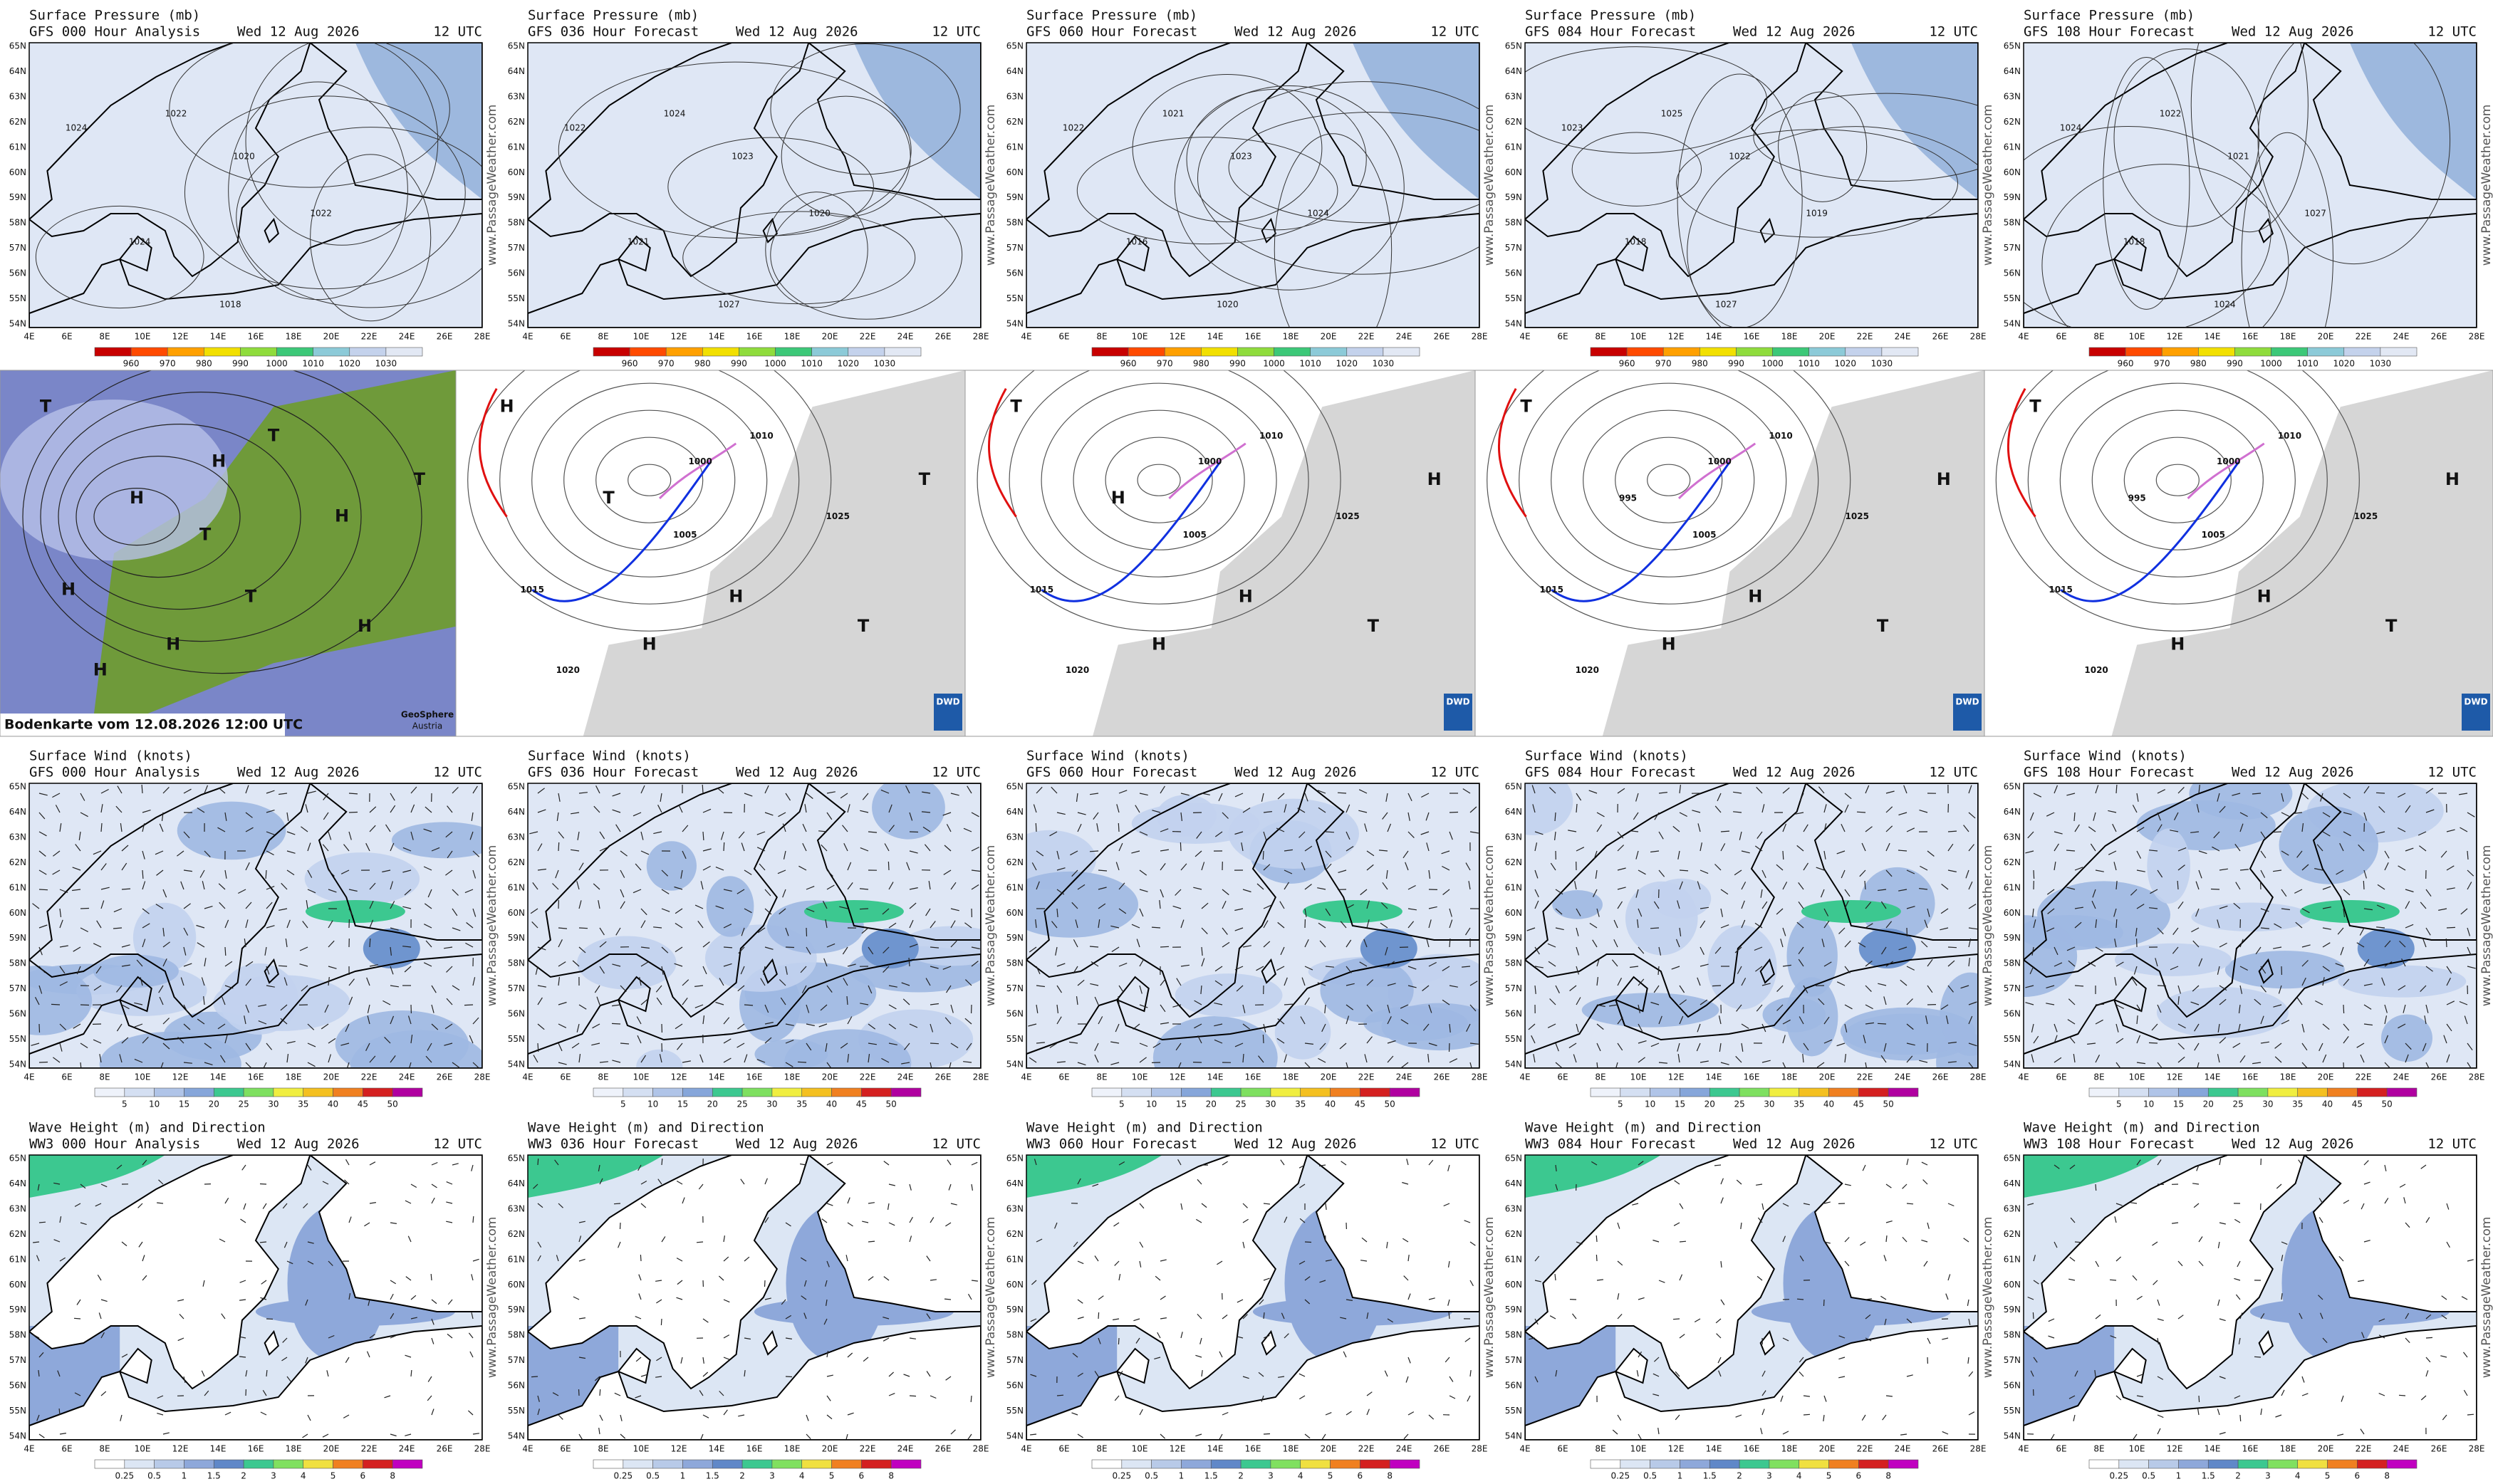  Describe the element at coordinates (2013, 862) in the screenshot. I see `lat-label: 62N` at that location.